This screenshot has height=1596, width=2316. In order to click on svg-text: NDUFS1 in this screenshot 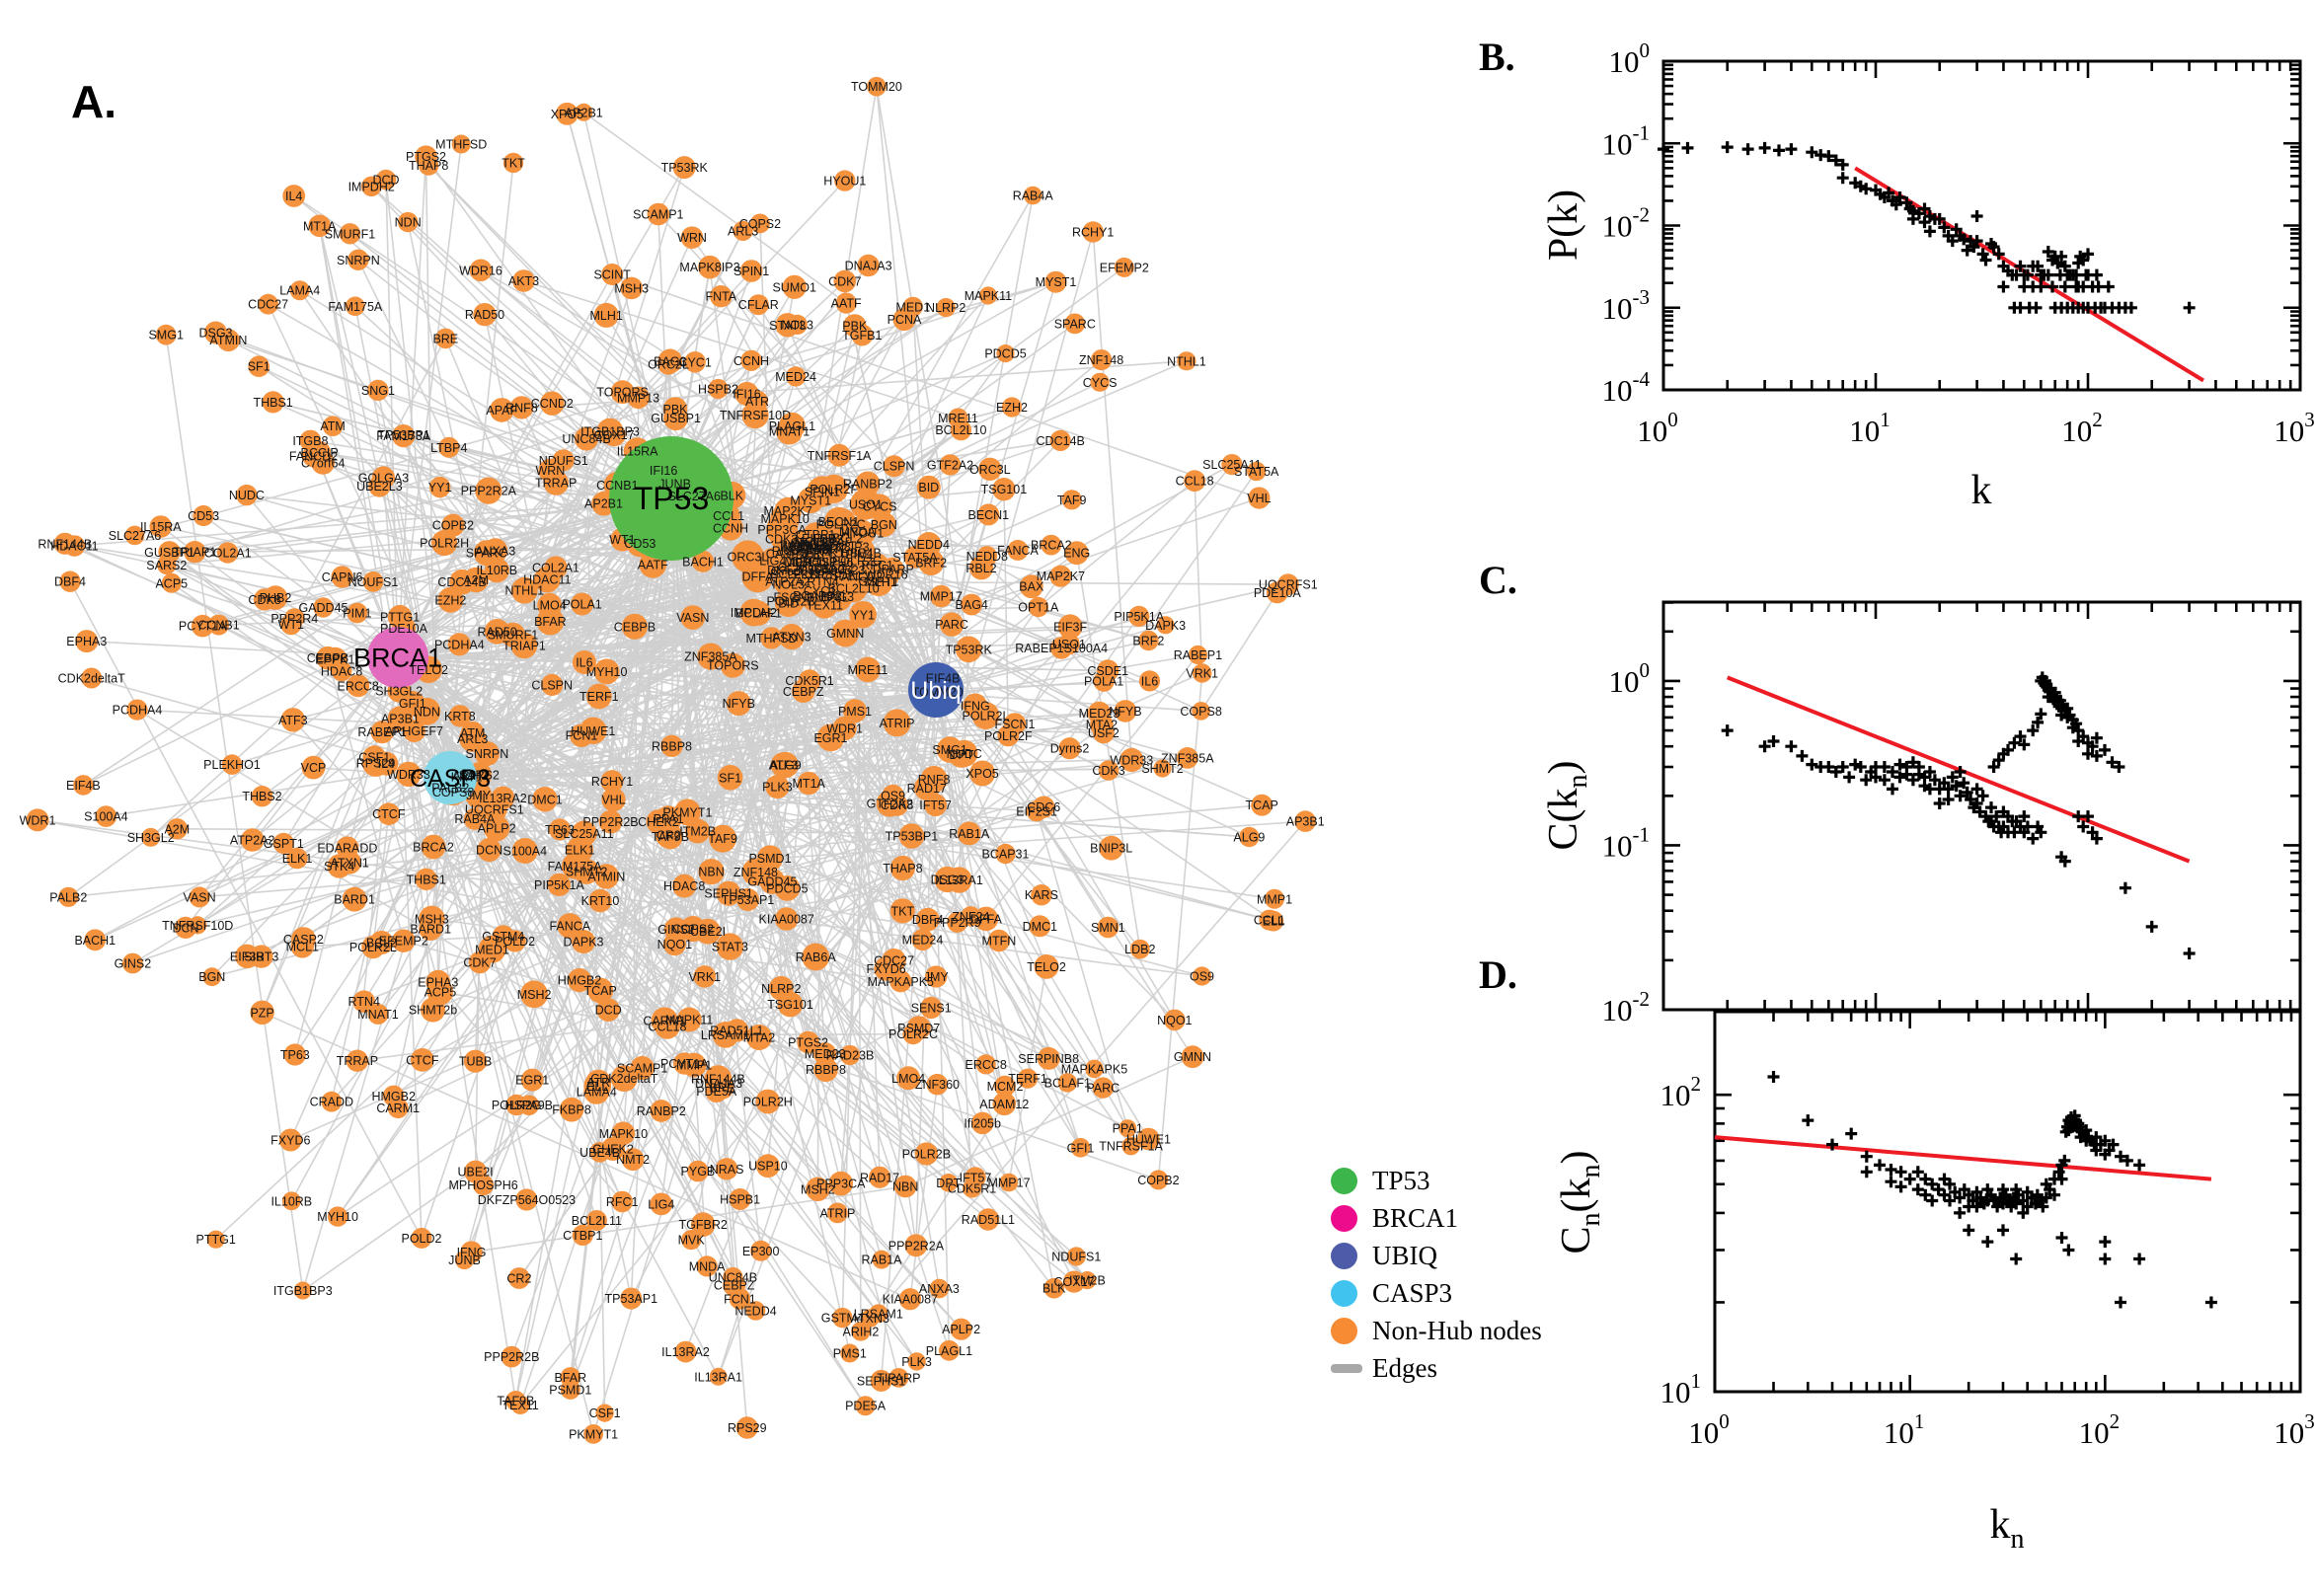, I will do `click(564, 461)`.